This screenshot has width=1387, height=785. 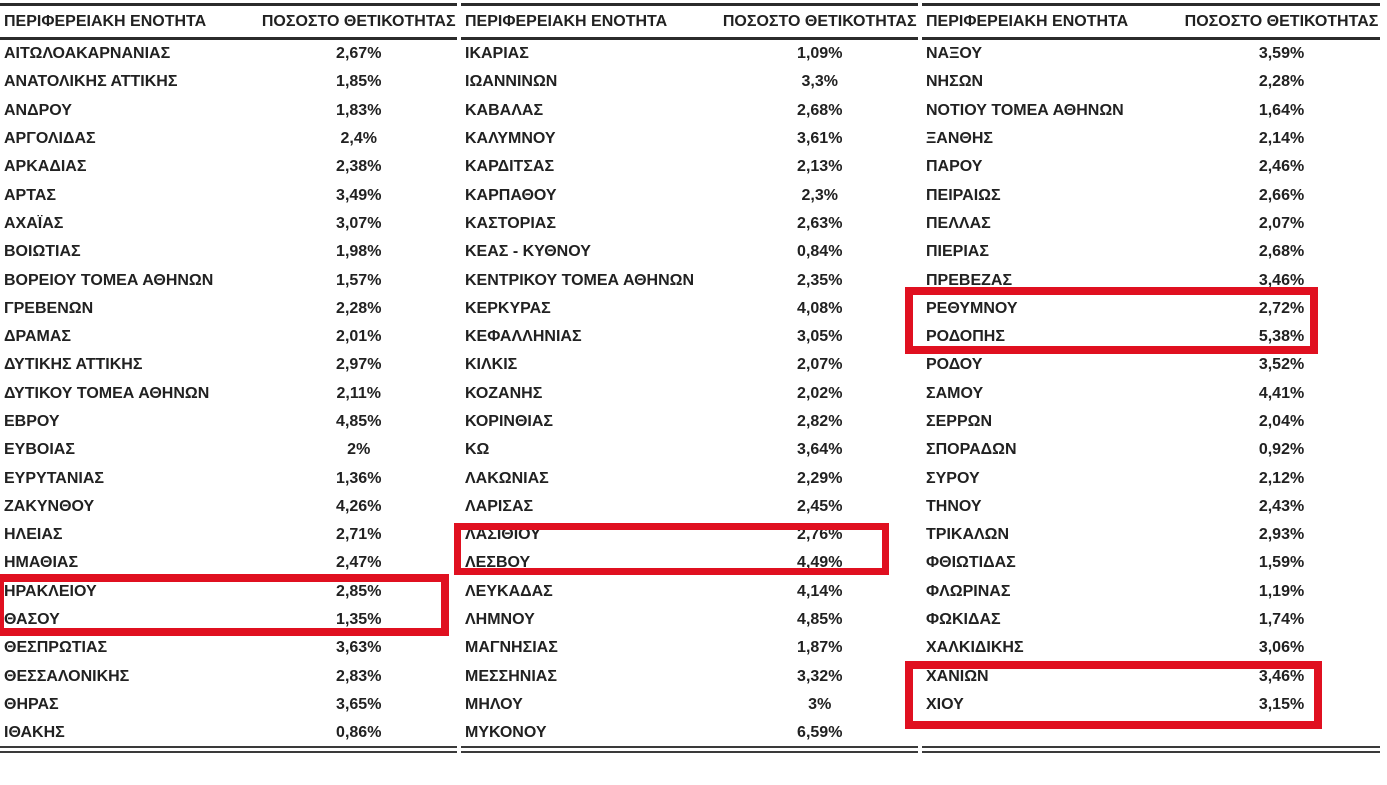 I want to click on table-row: ΚΑΡΔΙΤΣΑΣ 2,13%, so click(x=689, y=167).